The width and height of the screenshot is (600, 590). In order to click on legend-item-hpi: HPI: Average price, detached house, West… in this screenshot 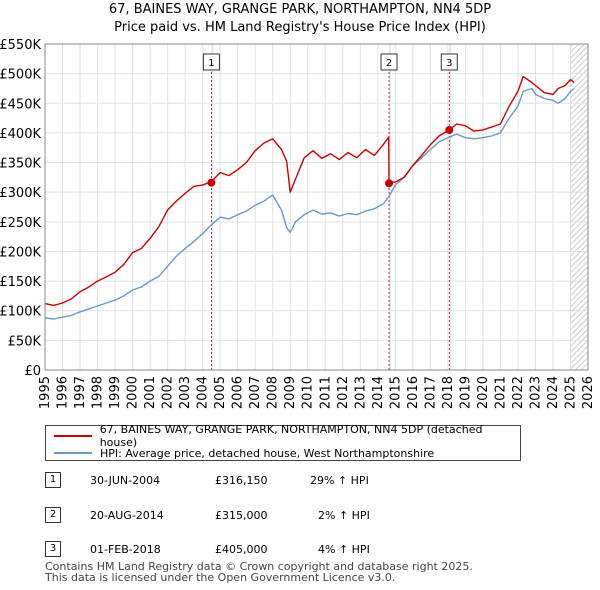, I will do `click(244, 453)`.